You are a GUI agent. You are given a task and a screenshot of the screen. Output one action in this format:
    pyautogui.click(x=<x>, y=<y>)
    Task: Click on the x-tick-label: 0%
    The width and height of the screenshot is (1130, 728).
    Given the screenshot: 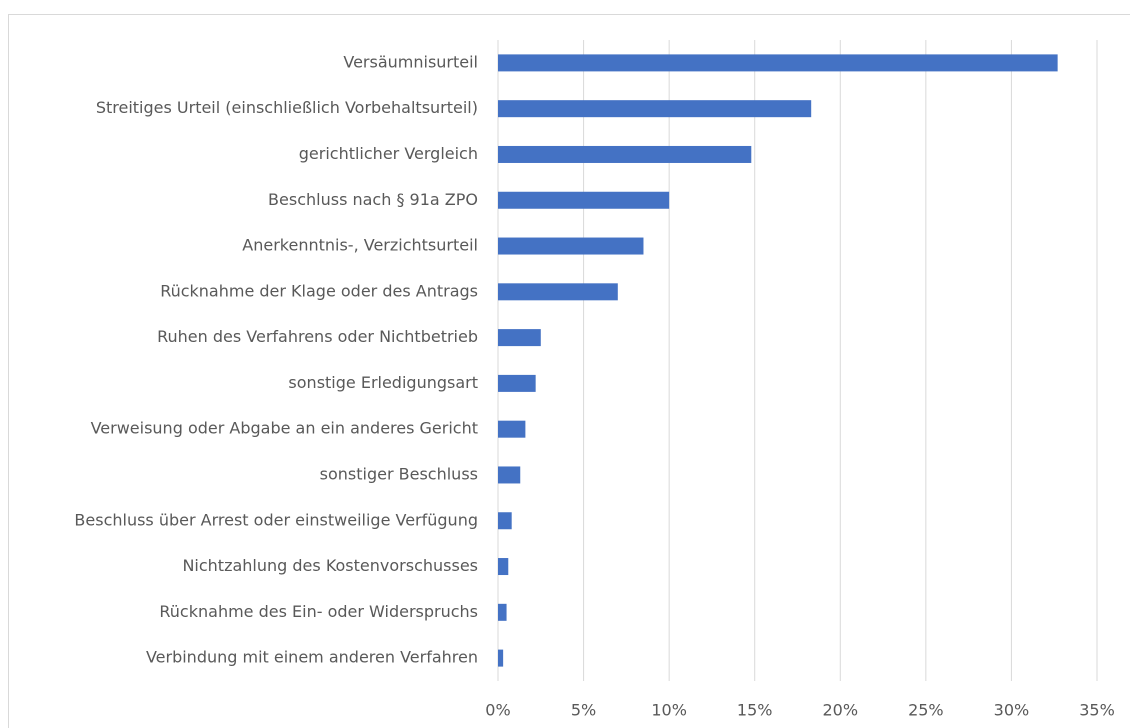 What is the action you would take?
    pyautogui.click(x=497, y=710)
    